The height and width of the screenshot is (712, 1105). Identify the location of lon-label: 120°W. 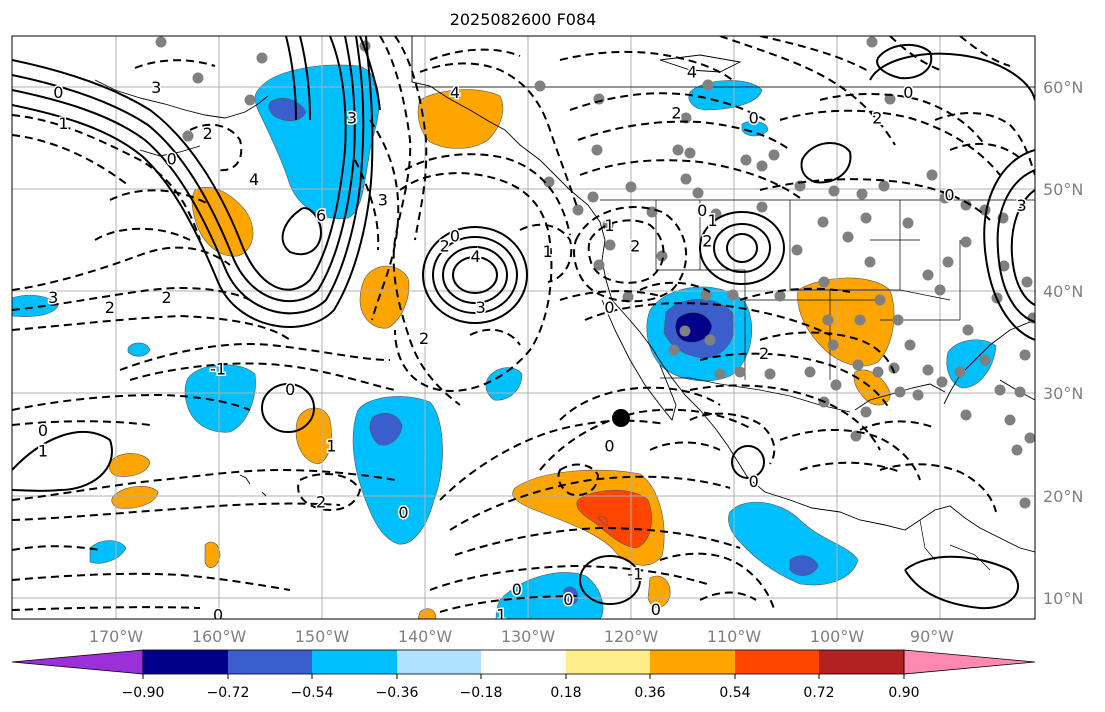
(631, 636).